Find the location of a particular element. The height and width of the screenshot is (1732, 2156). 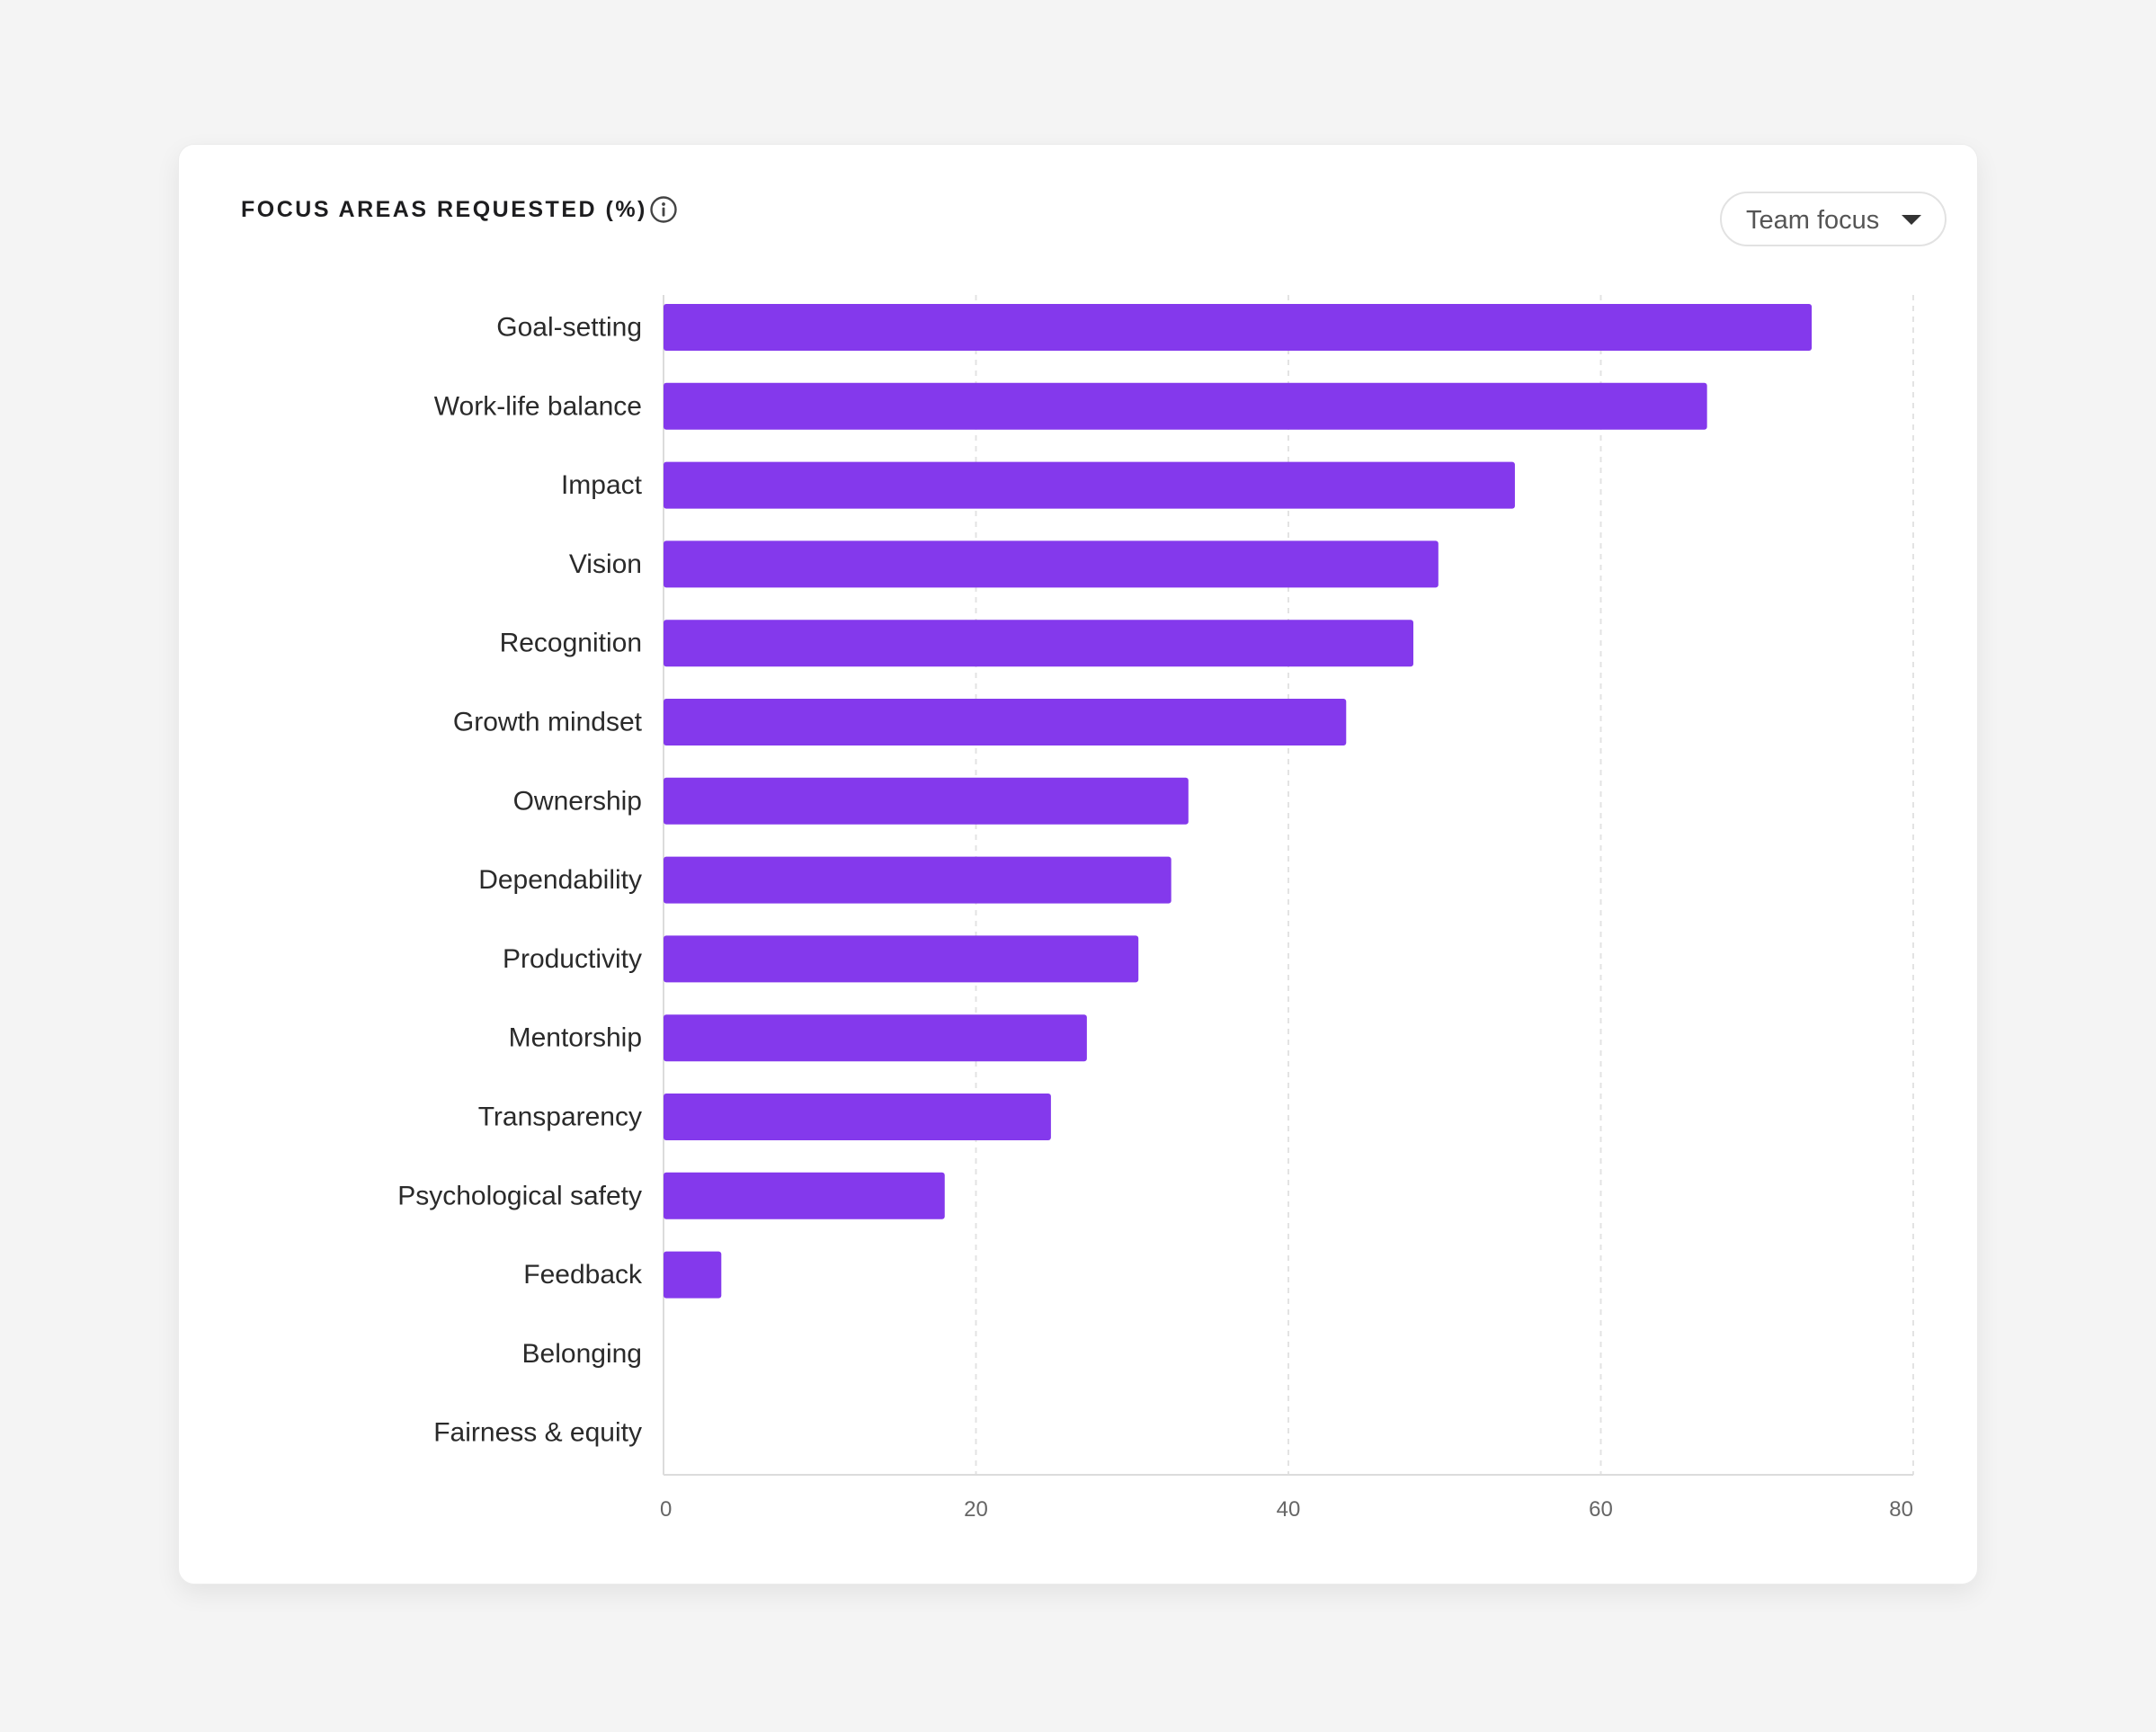

category-label: Feedback is located at coordinates (583, 1275).